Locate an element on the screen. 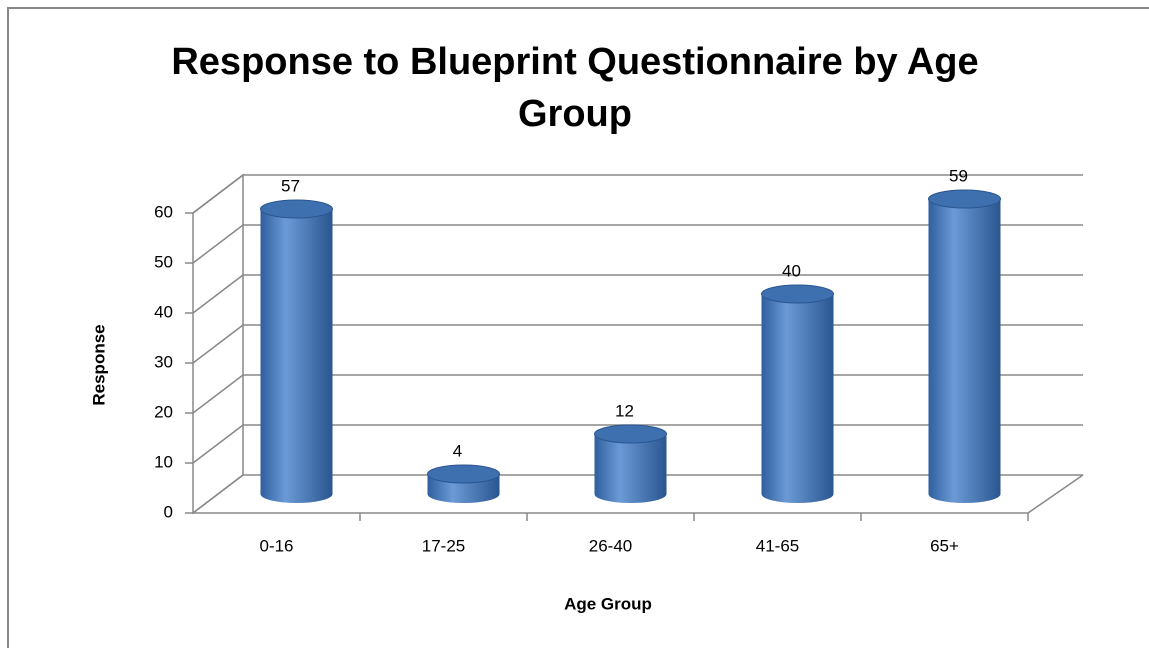 Image resolution: width=1149 pixels, height=648 pixels. x-axis-label: Age Group is located at coordinates (608, 603).